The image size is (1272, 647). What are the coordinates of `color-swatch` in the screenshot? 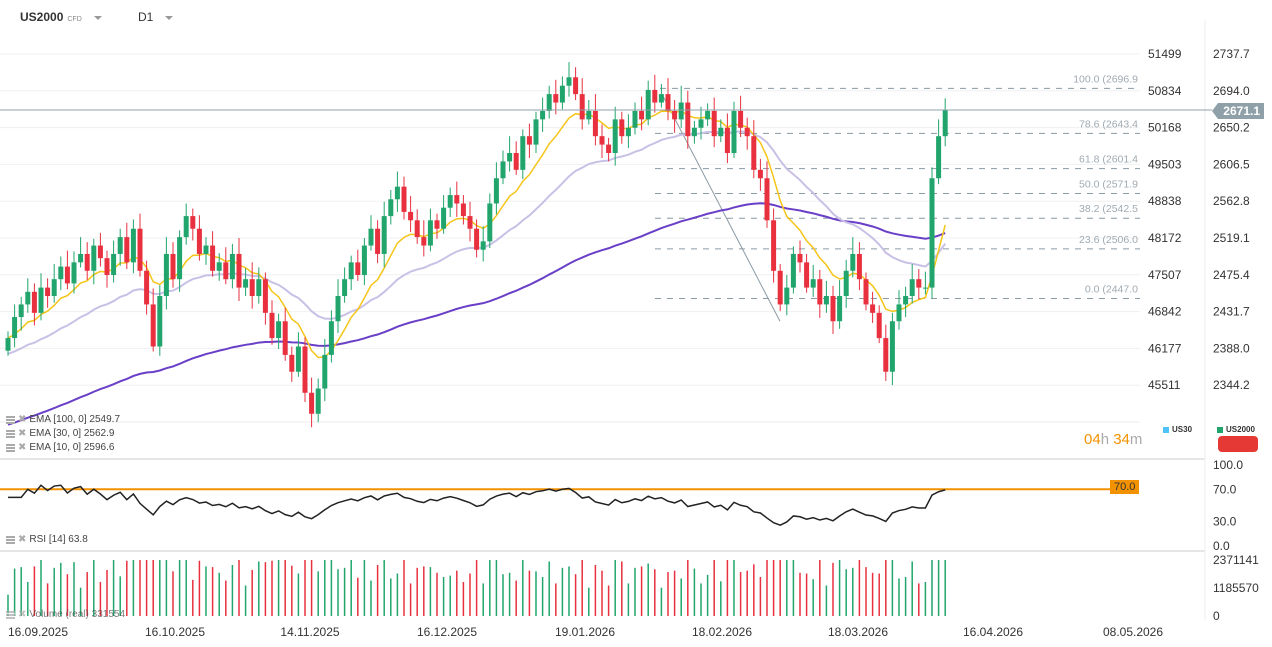 It's located at (1166, 429).